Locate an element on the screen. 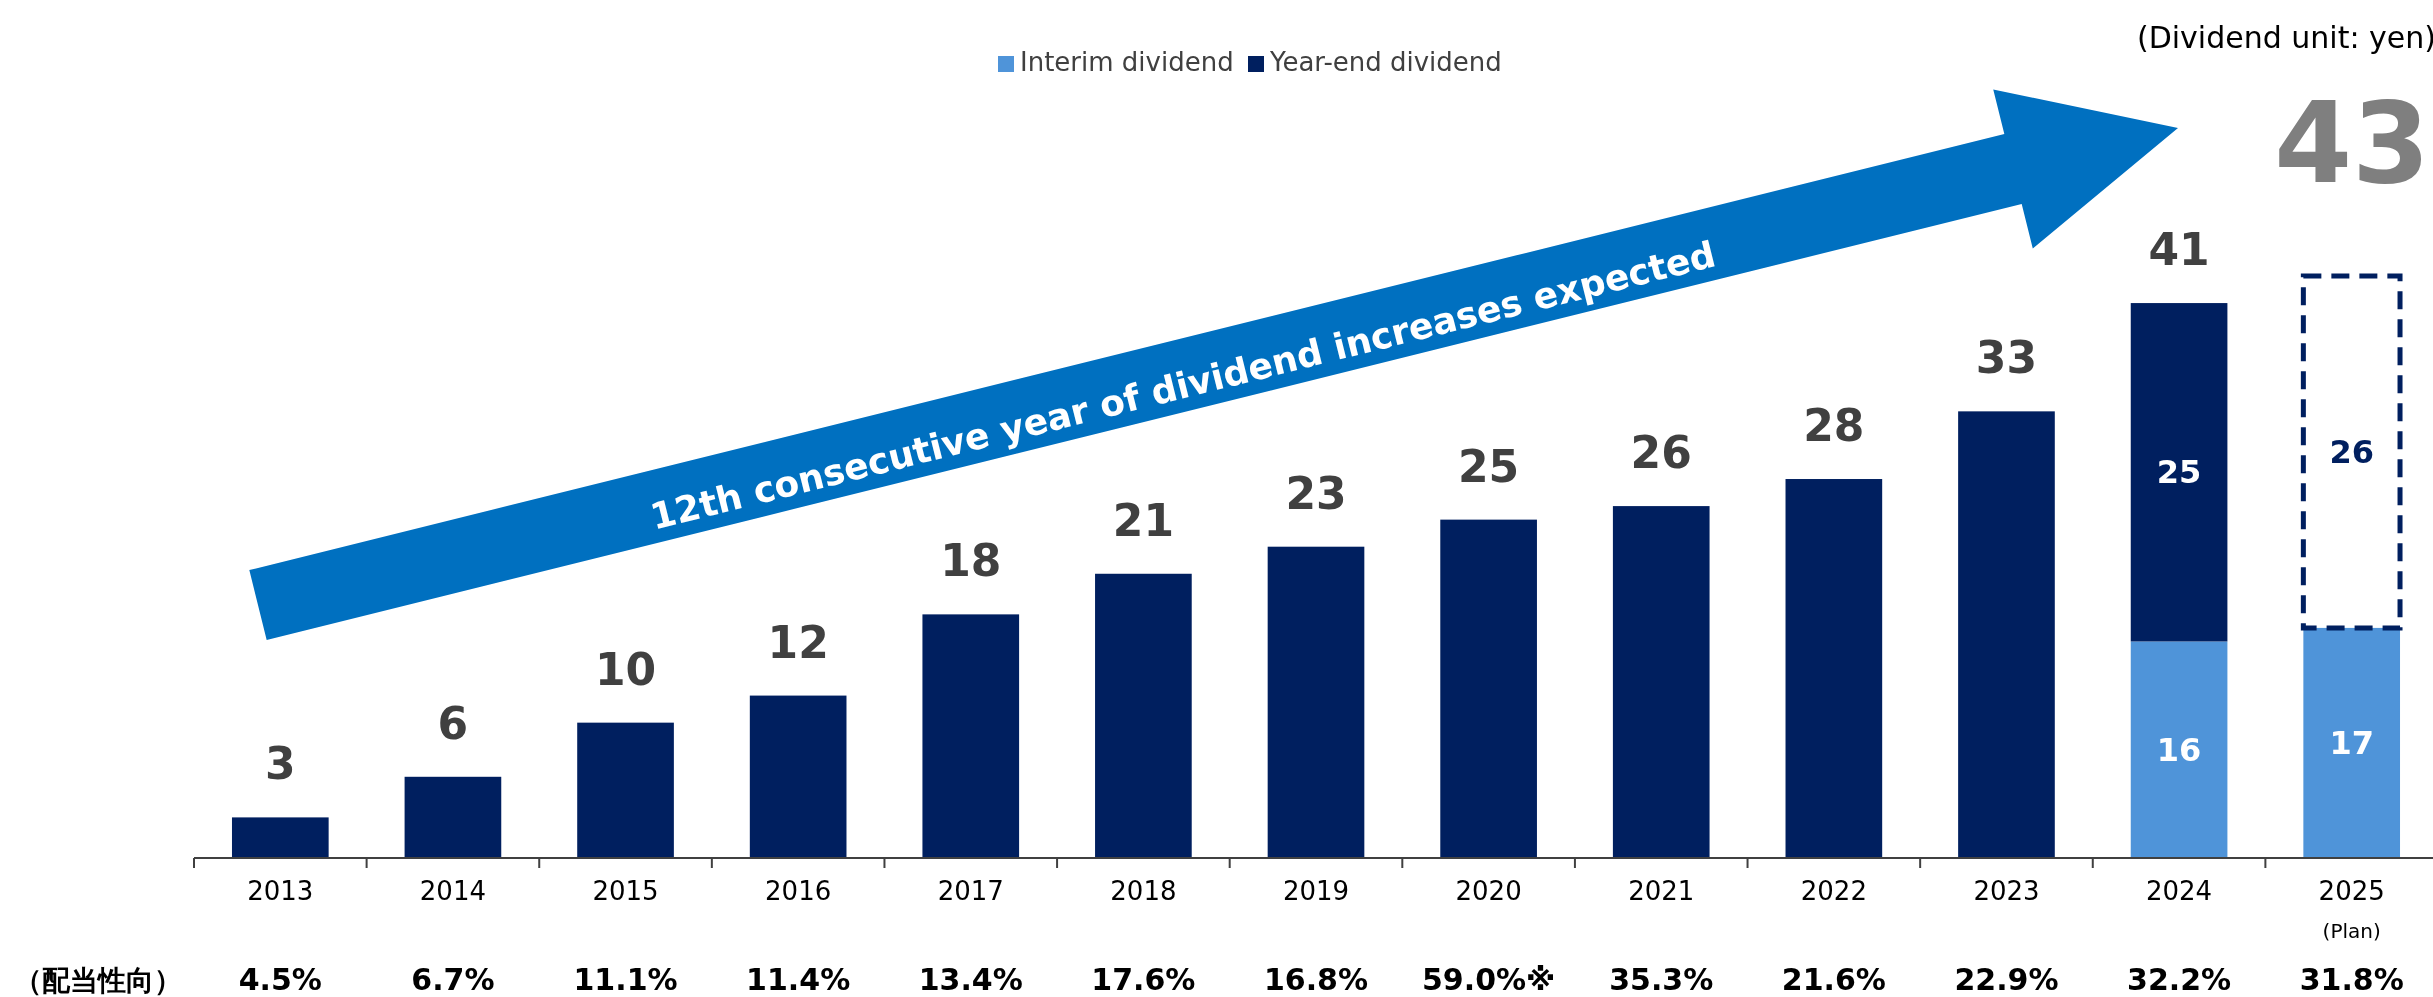 This screenshot has height=997, width=2433. text: 6.7% is located at coordinates (453, 979).